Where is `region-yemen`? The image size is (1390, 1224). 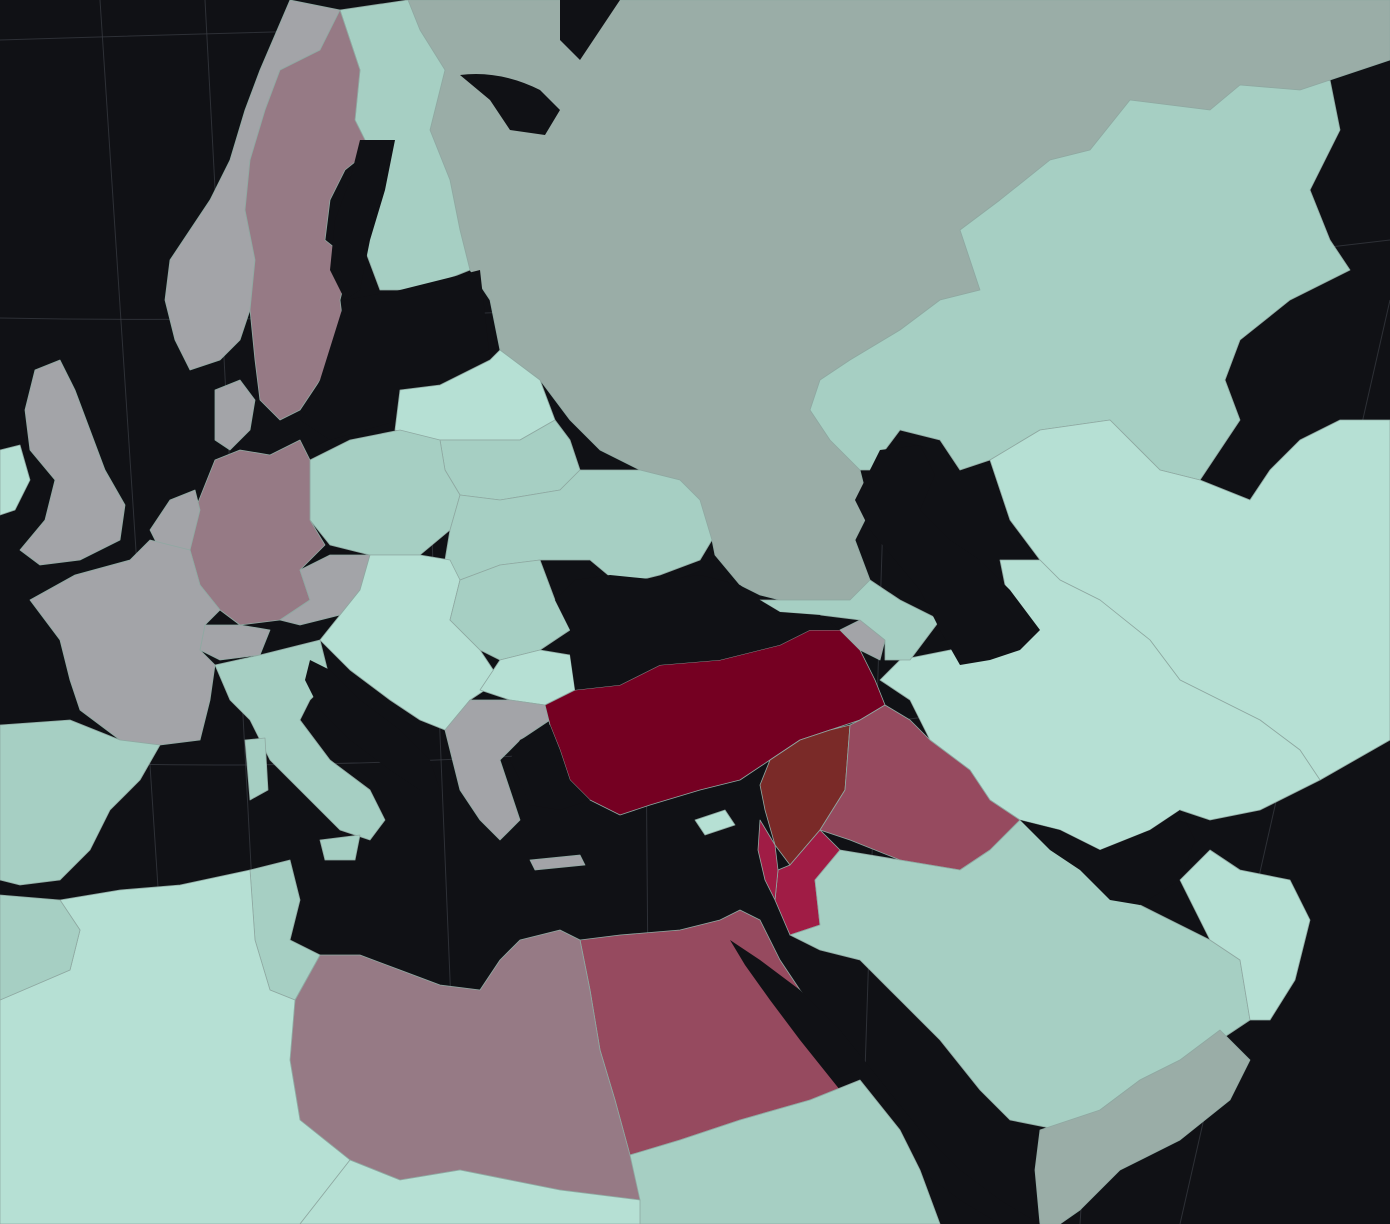
region-yemen is located at coordinates (1142, 1126).